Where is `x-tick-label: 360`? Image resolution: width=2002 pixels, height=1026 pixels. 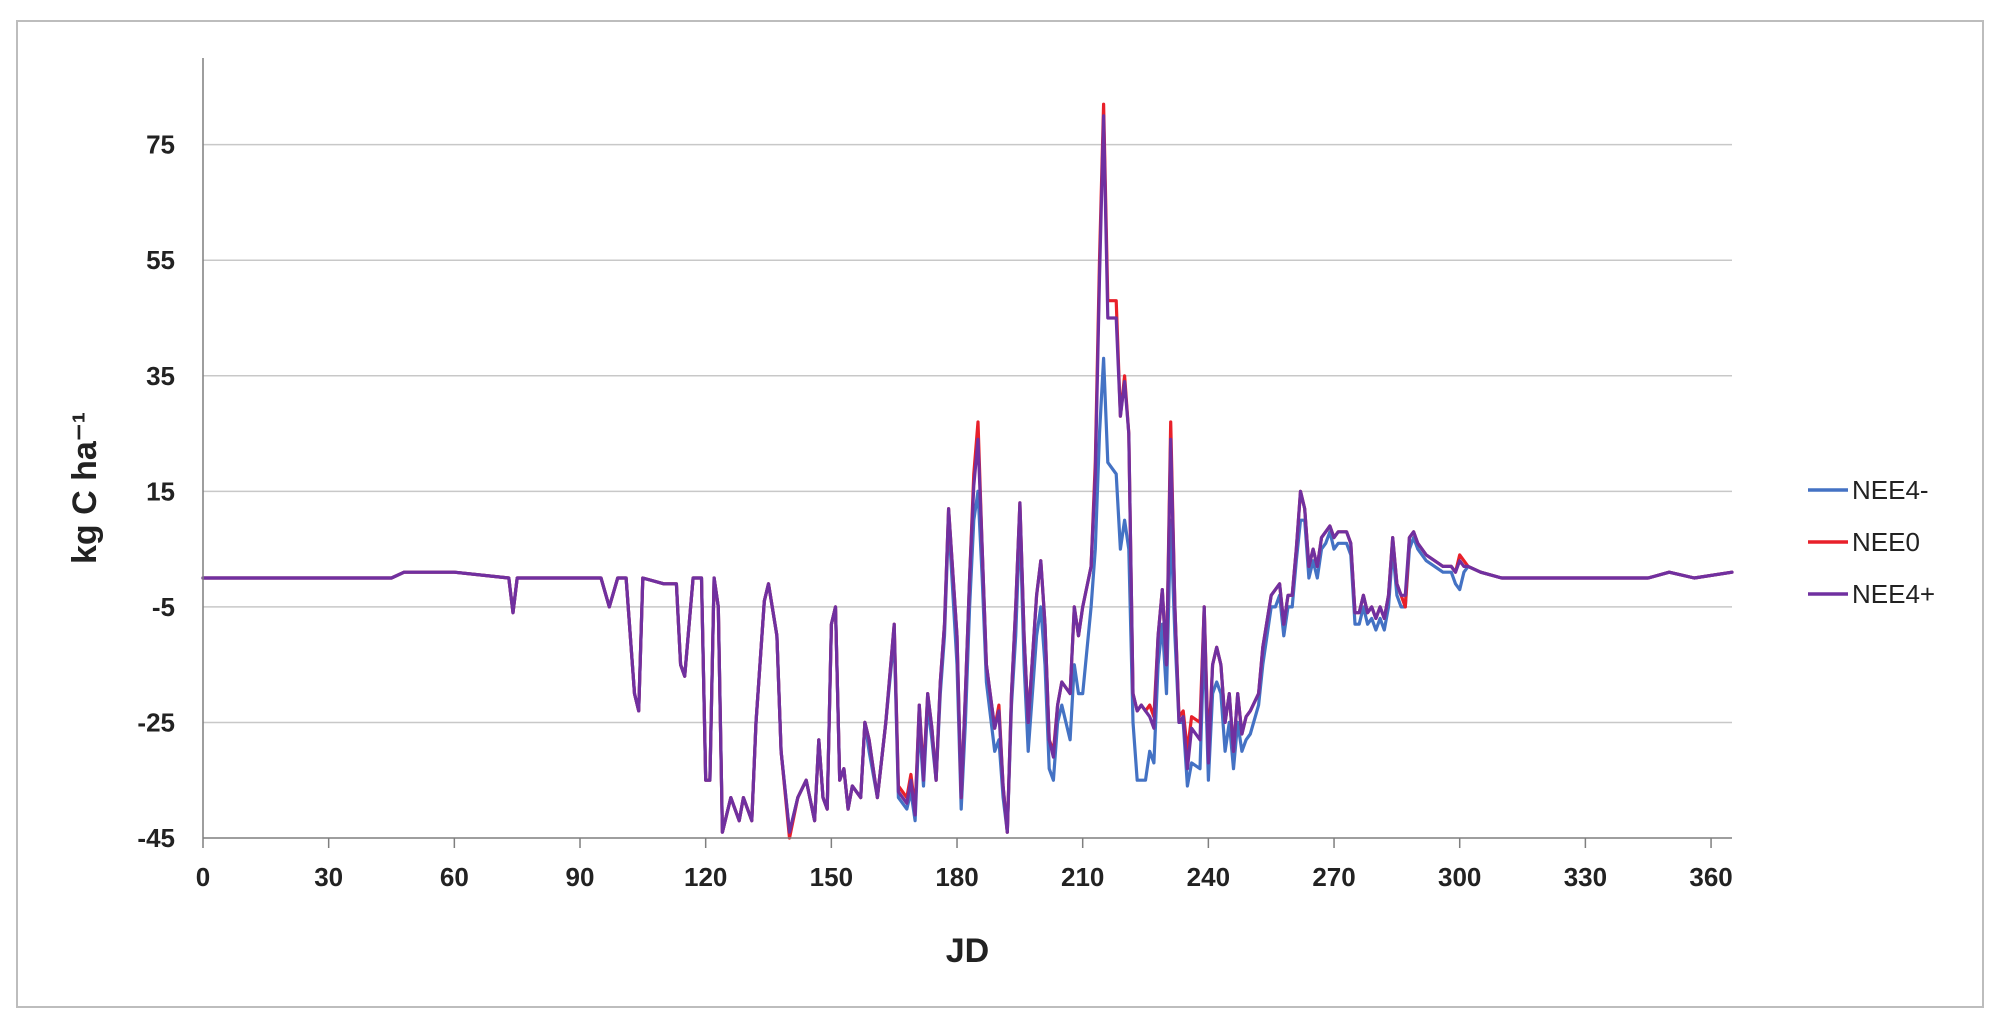
x-tick-label: 360 is located at coordinates (1710, 877).